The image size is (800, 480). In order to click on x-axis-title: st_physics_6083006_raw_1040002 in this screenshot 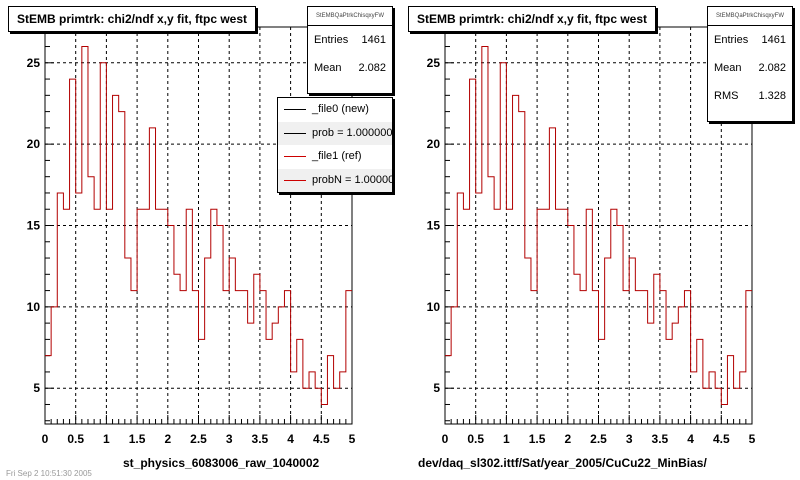, I will do `click(221, 463)`.